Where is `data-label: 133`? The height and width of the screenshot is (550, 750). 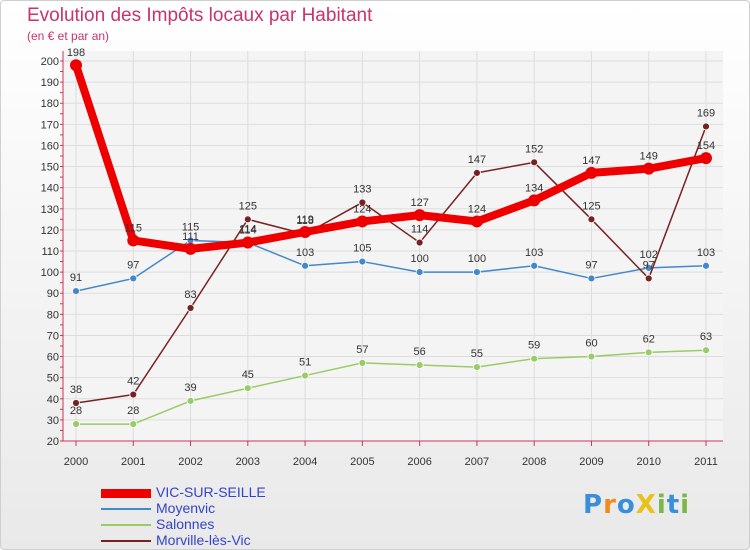 data-label: 133 is located at coordinates (362, 189).